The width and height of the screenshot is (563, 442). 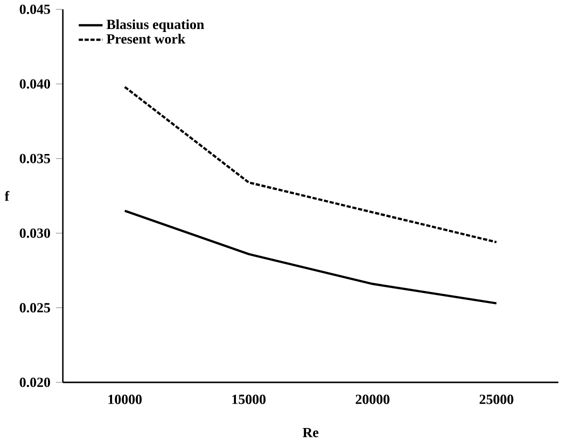 What do you see at coordinates (35, 159) in the screenshot?
I see `y-tick-label: 0.035` at bounding box center [35, 159].